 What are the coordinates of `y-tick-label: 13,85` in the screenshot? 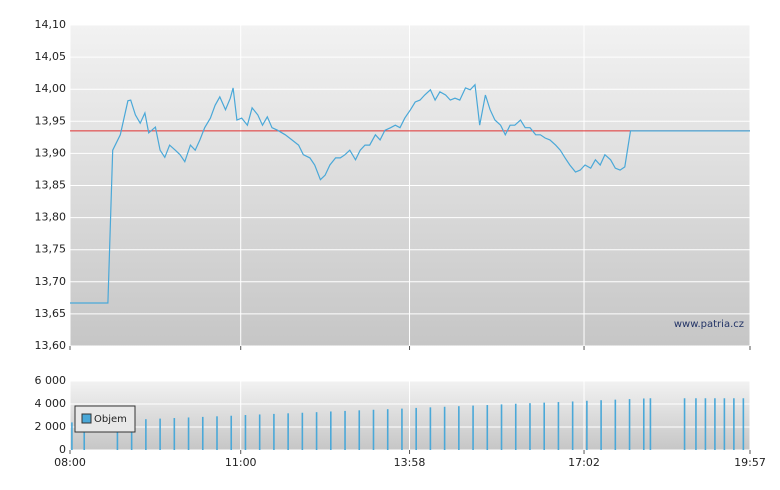 It's located at (51, 185).